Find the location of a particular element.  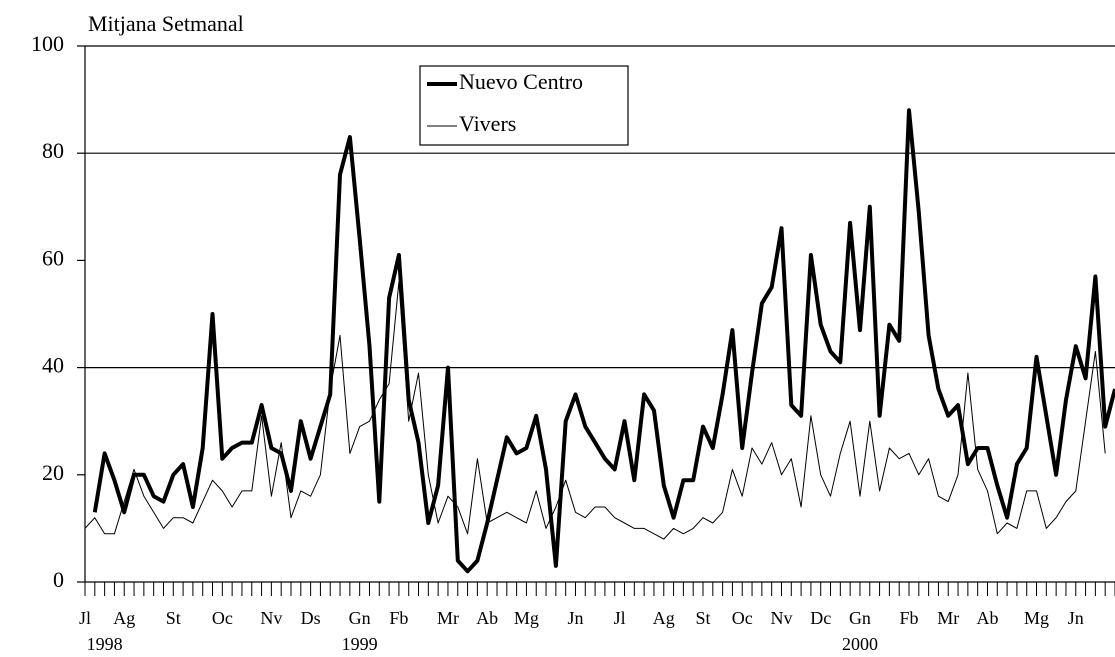

year-label: 1999 is located at coordinates (360, 644).